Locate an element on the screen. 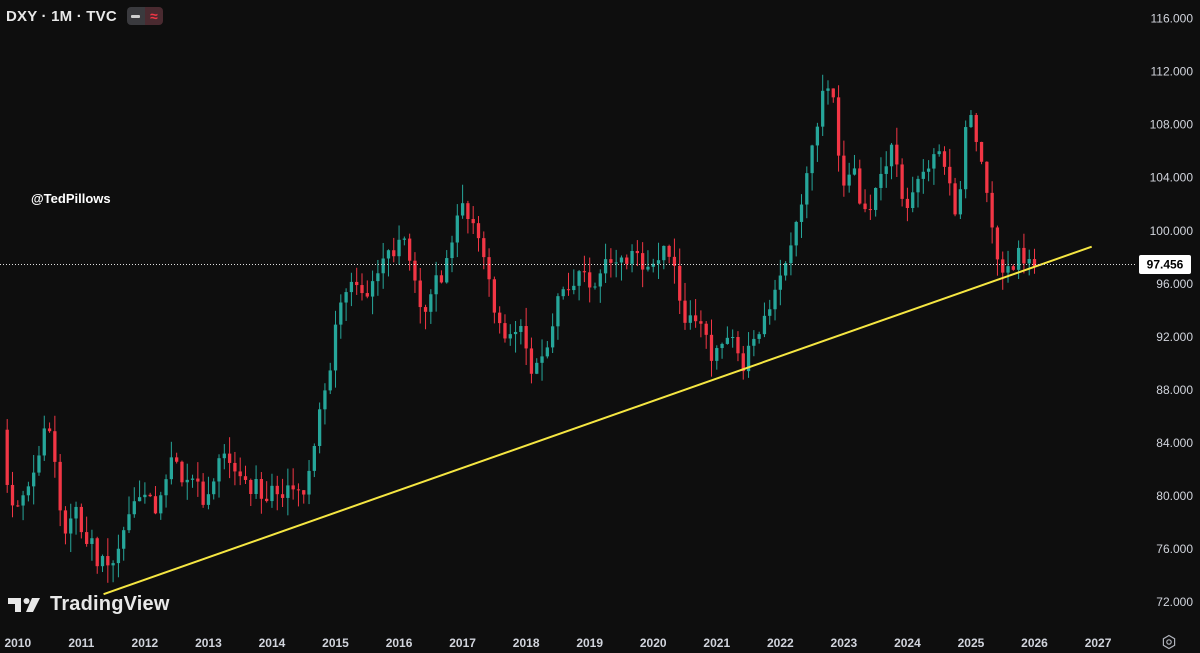  x-tick-label: 2017 is located at coordinates (462, 643).